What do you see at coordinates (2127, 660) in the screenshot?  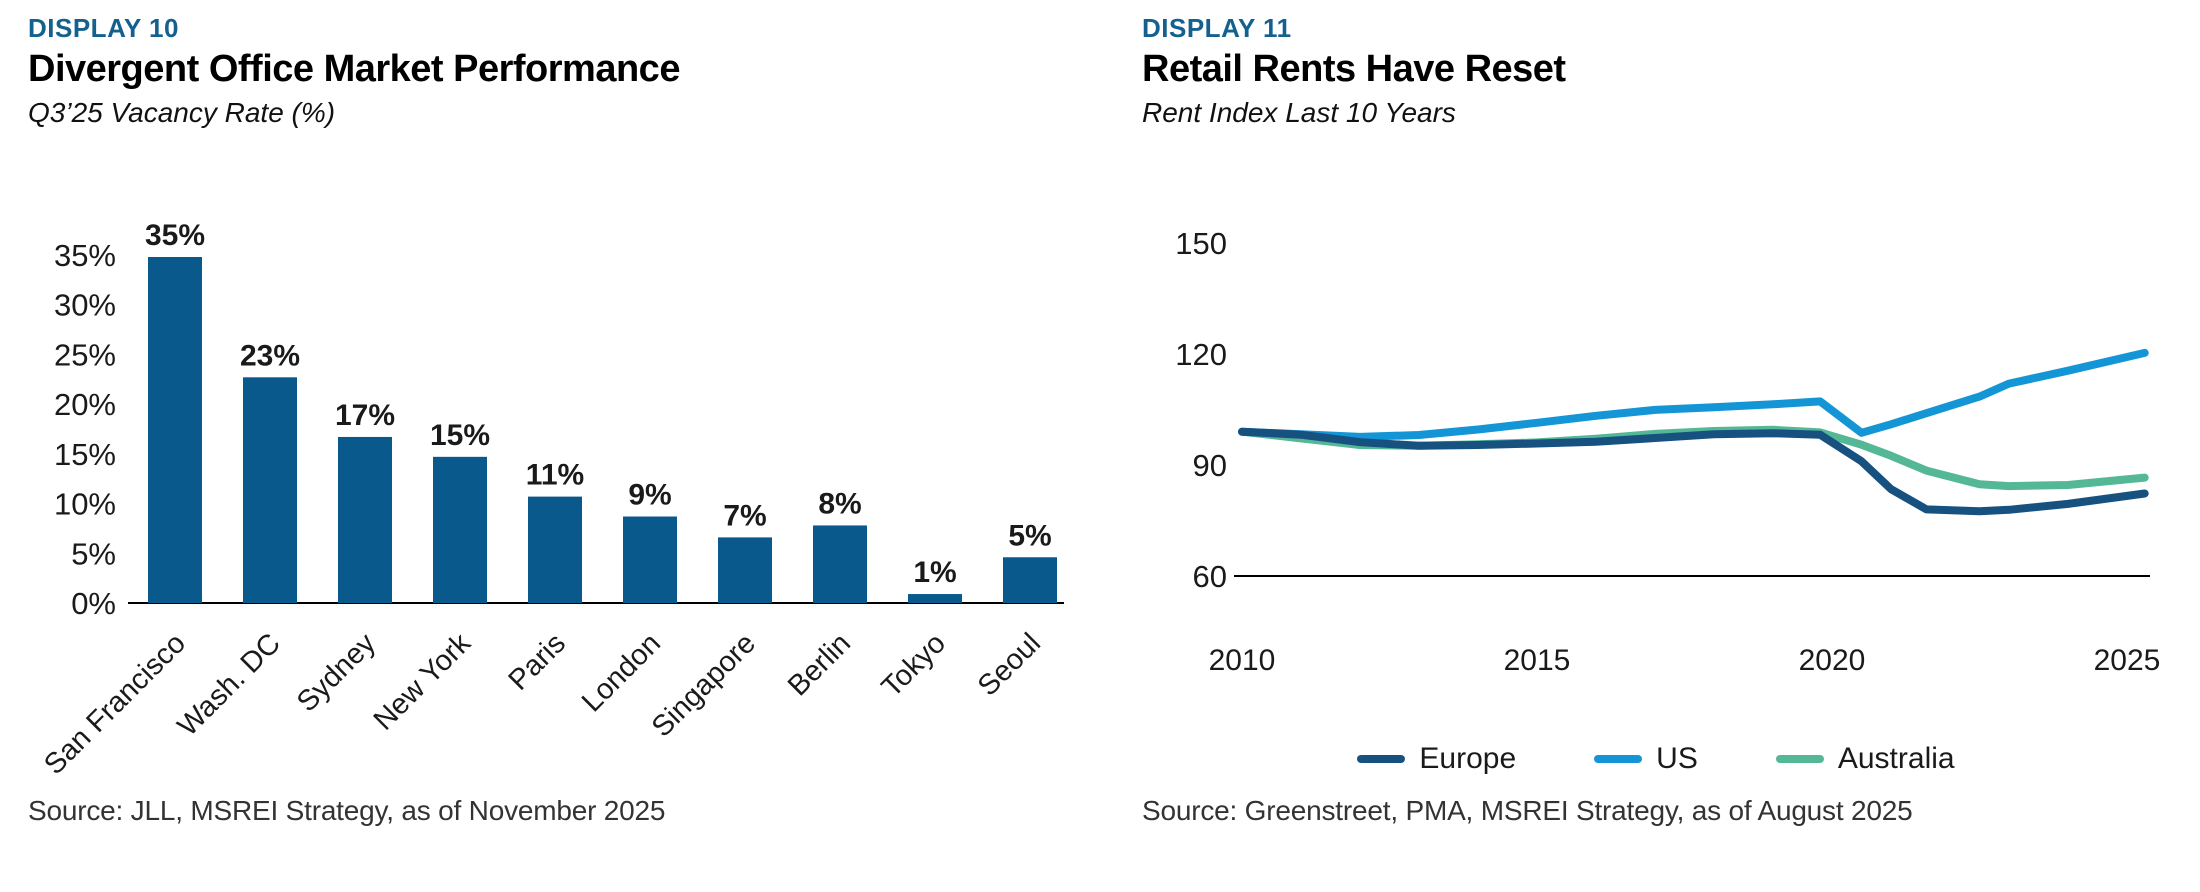 I see `x-tick-label: 2025` at bounding box center [2127, 660].